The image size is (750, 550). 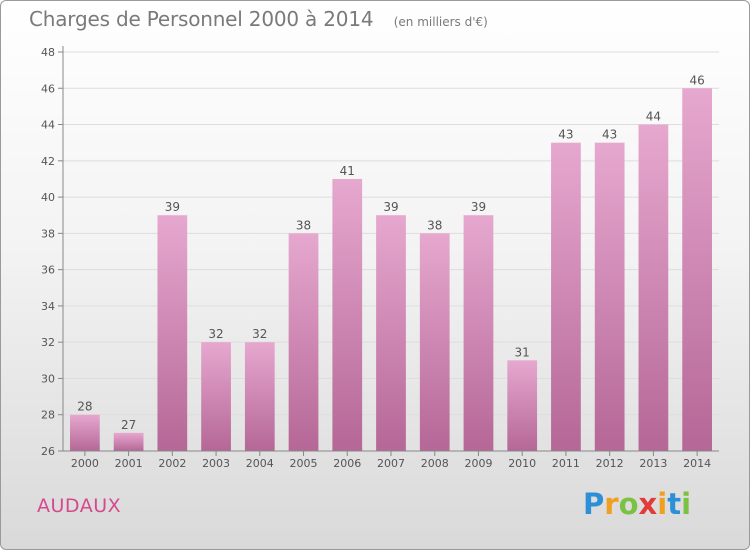 What do you see at coordinates (128, 425) in the screenshot?
I see `bar-value-label: 27` at bounding box center [128, 425].